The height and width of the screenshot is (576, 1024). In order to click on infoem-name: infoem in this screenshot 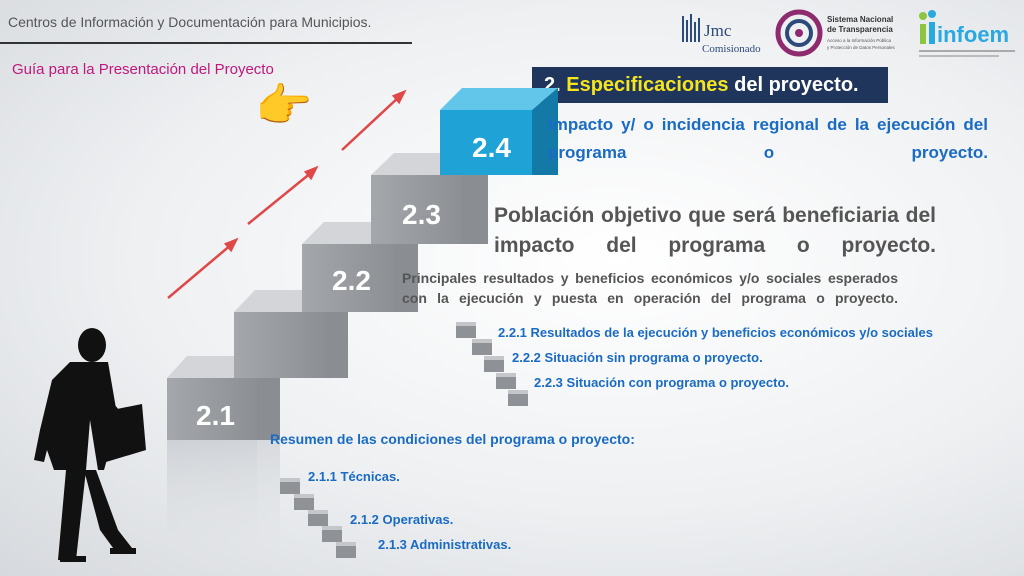, I will do `click(973, 34)`.